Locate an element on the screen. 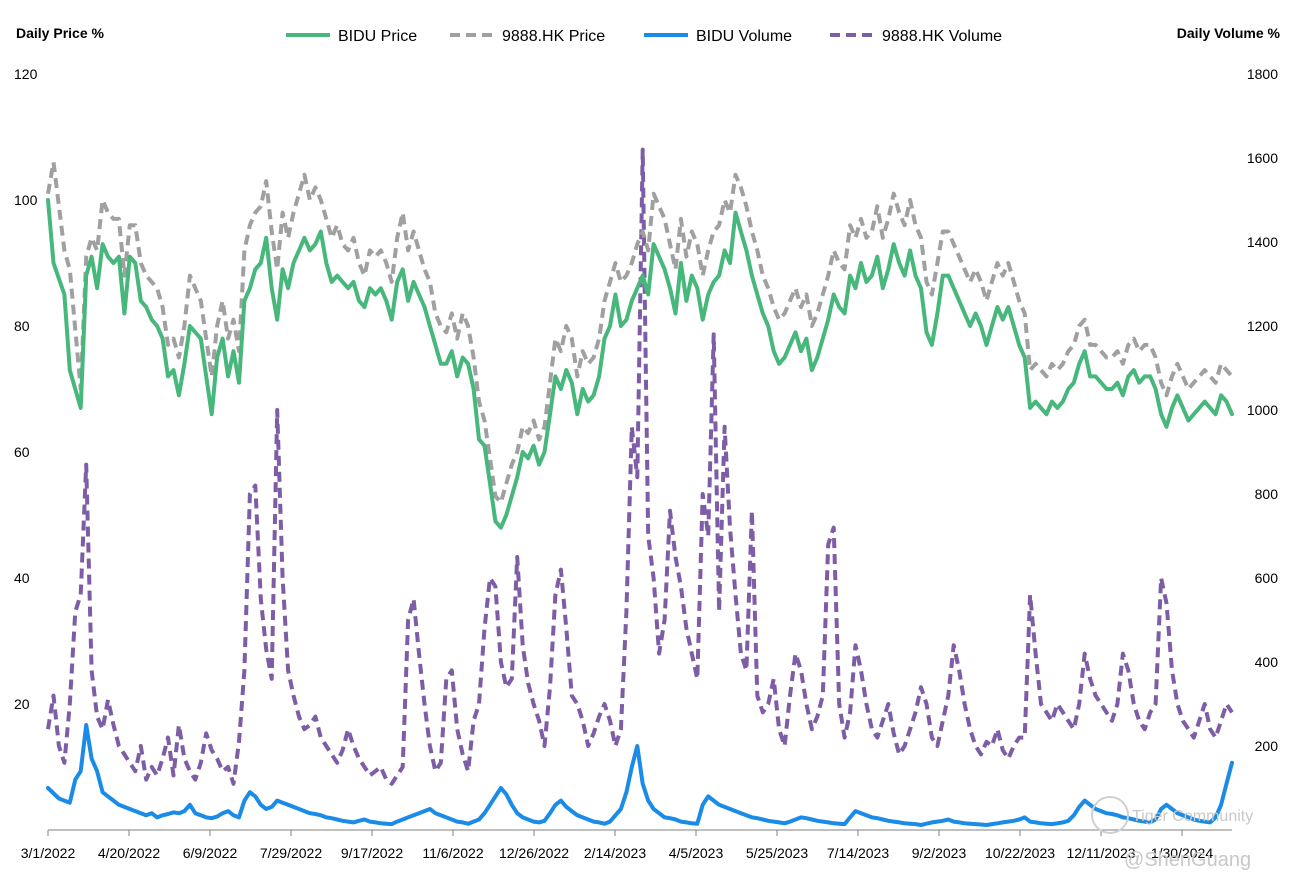 This screenshot has width=1294, height=886. x-tick-label: 2/14/2023 is located at coordinates (615, 853).